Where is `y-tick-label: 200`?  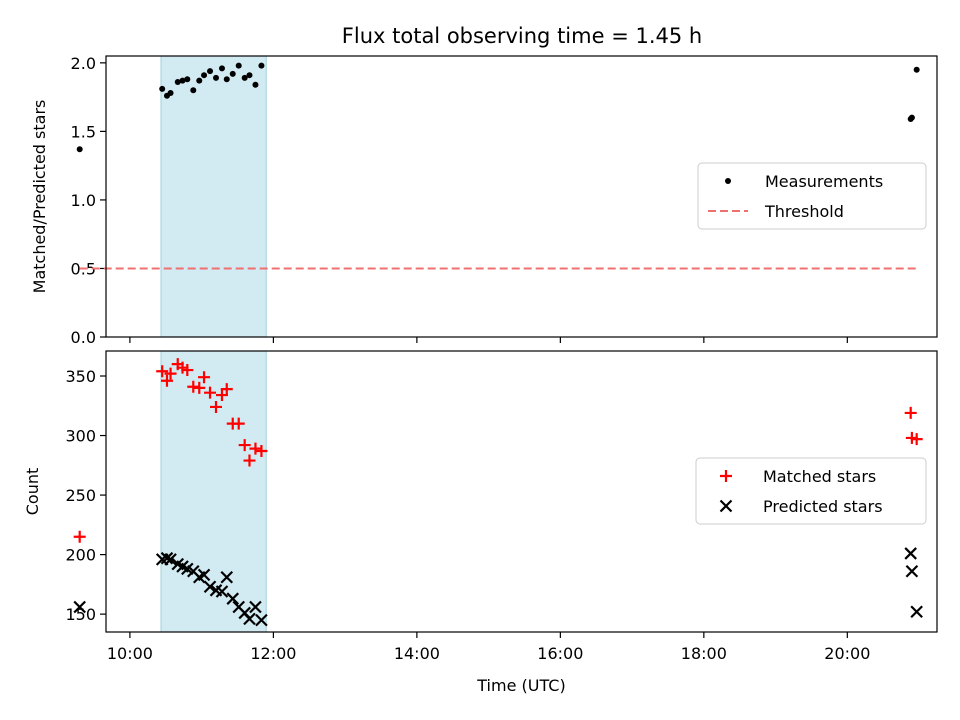
y-tick-label: 200 is located at coordinates (80, 555).